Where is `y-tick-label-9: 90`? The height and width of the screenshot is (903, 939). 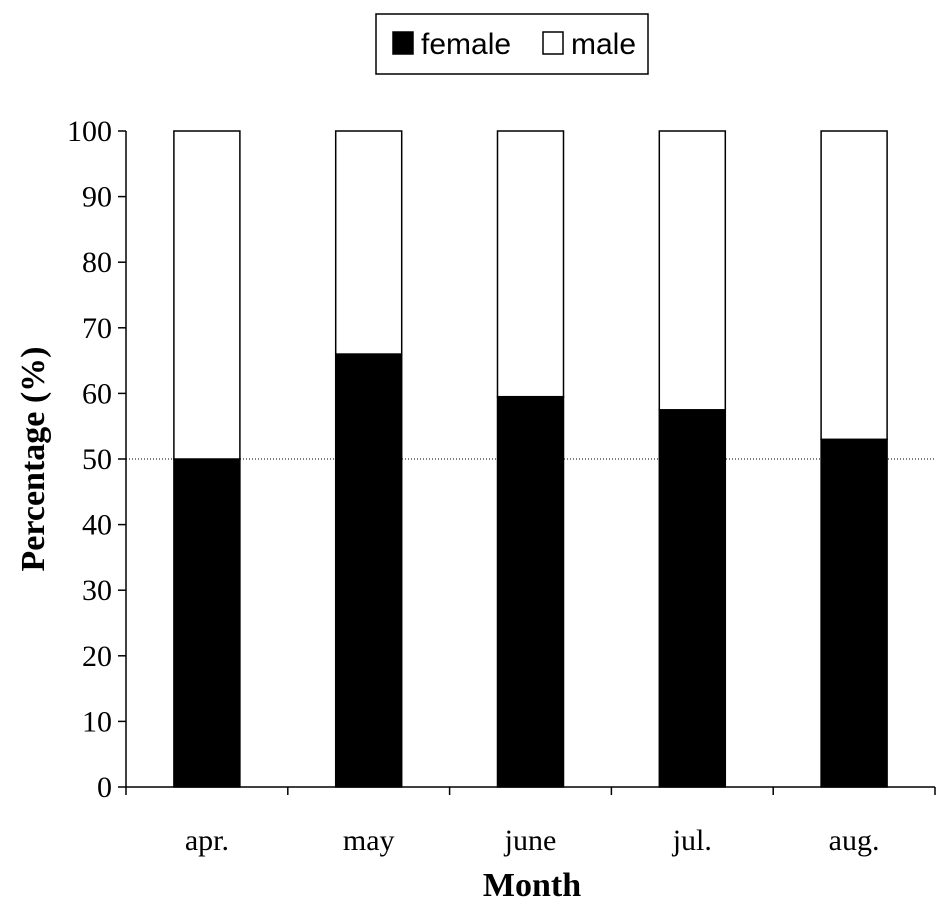 y-tick-label-9: 90 is located at coordinates (97, 197).